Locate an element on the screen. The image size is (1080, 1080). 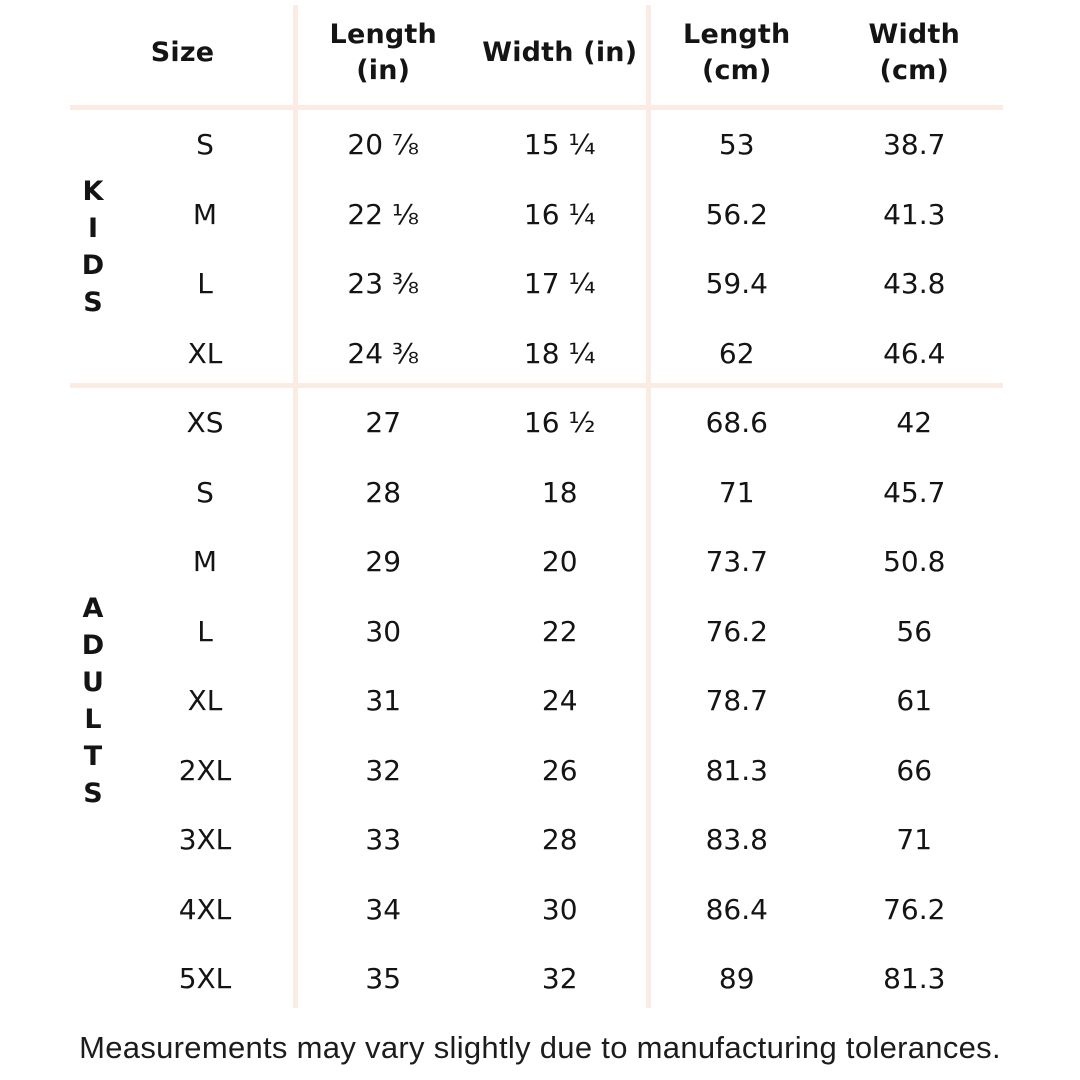
width-cm-cell: 66 is located at coordinates (914, 770).